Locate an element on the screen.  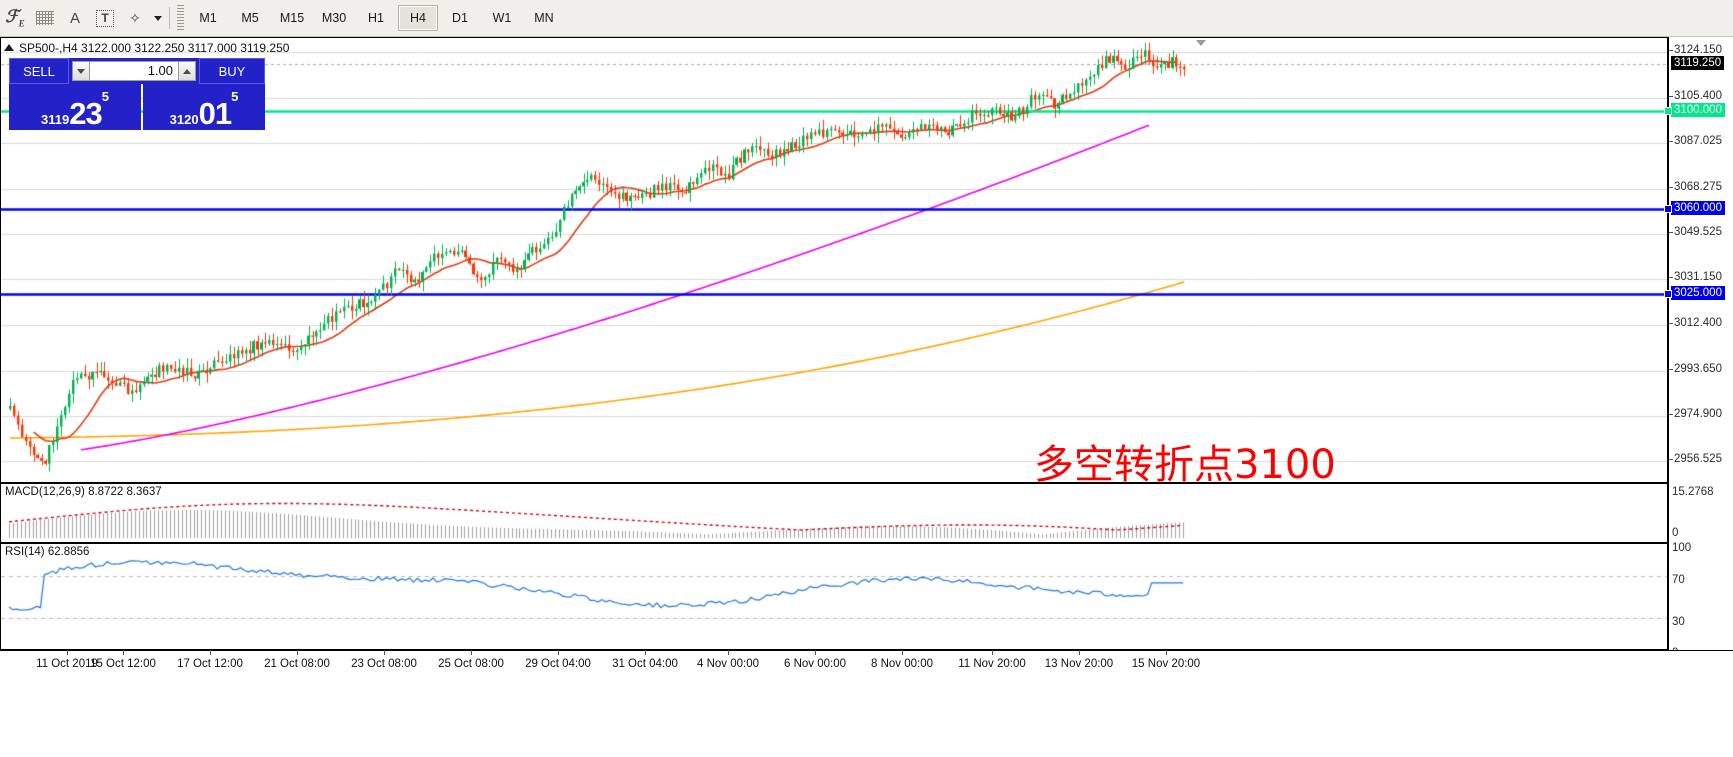
price-tick-0: 3124.150 is located at coordinates (1701, 50).